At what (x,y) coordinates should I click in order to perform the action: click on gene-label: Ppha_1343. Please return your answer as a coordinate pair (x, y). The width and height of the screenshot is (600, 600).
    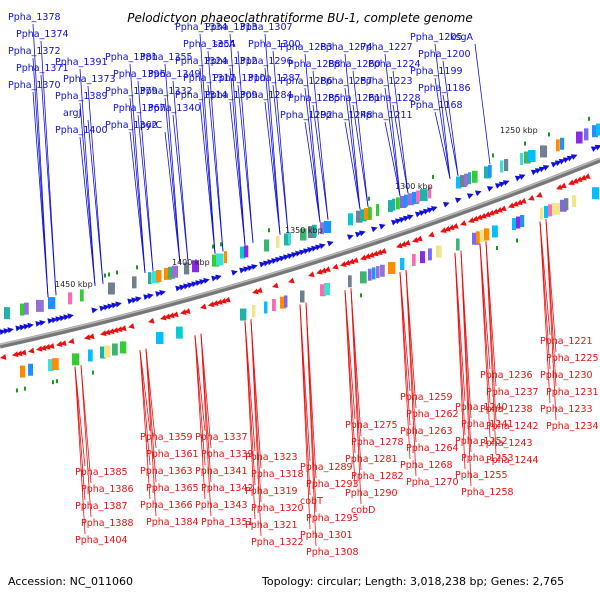
    Looking at the image, I should click on (221, 505).